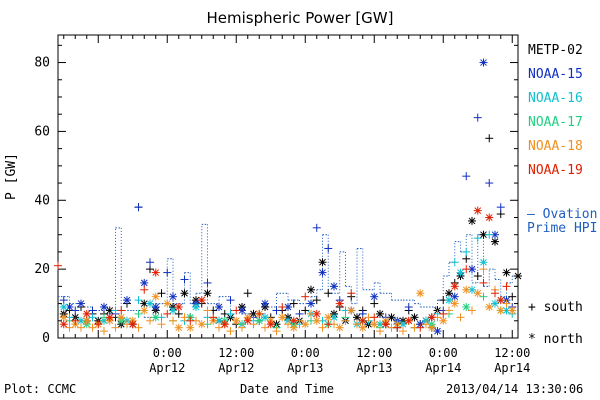  I want to click on legend-item-noaa-15: NOAA-15, so click(555, 74).